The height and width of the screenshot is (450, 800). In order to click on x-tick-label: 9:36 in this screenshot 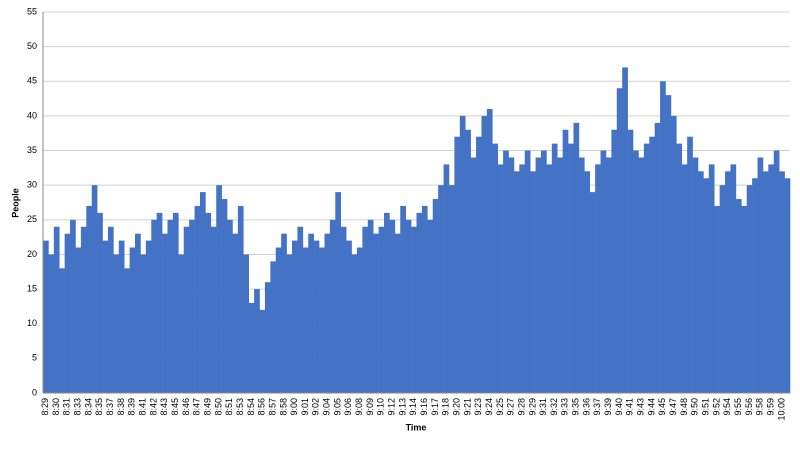, I will do `click(586, 407)`.